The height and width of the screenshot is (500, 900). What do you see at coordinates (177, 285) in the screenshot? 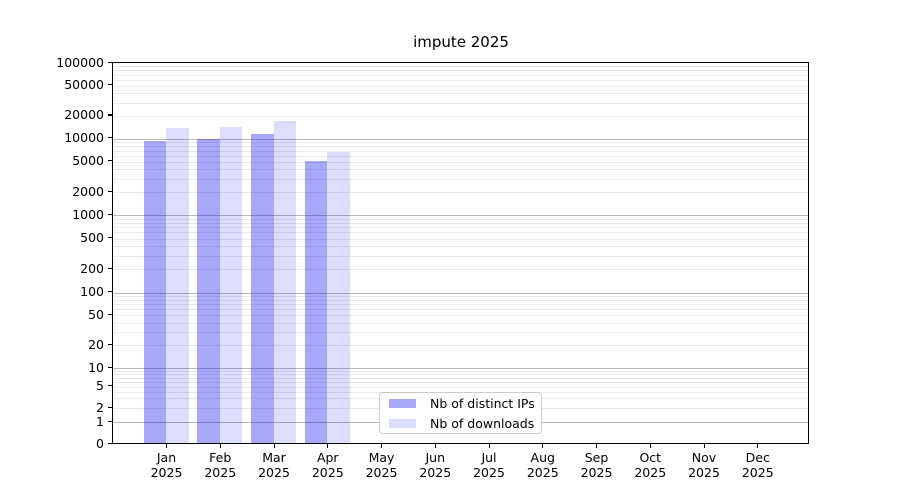
I see `bar-downloads-jan` at bounding box center [177, 285].